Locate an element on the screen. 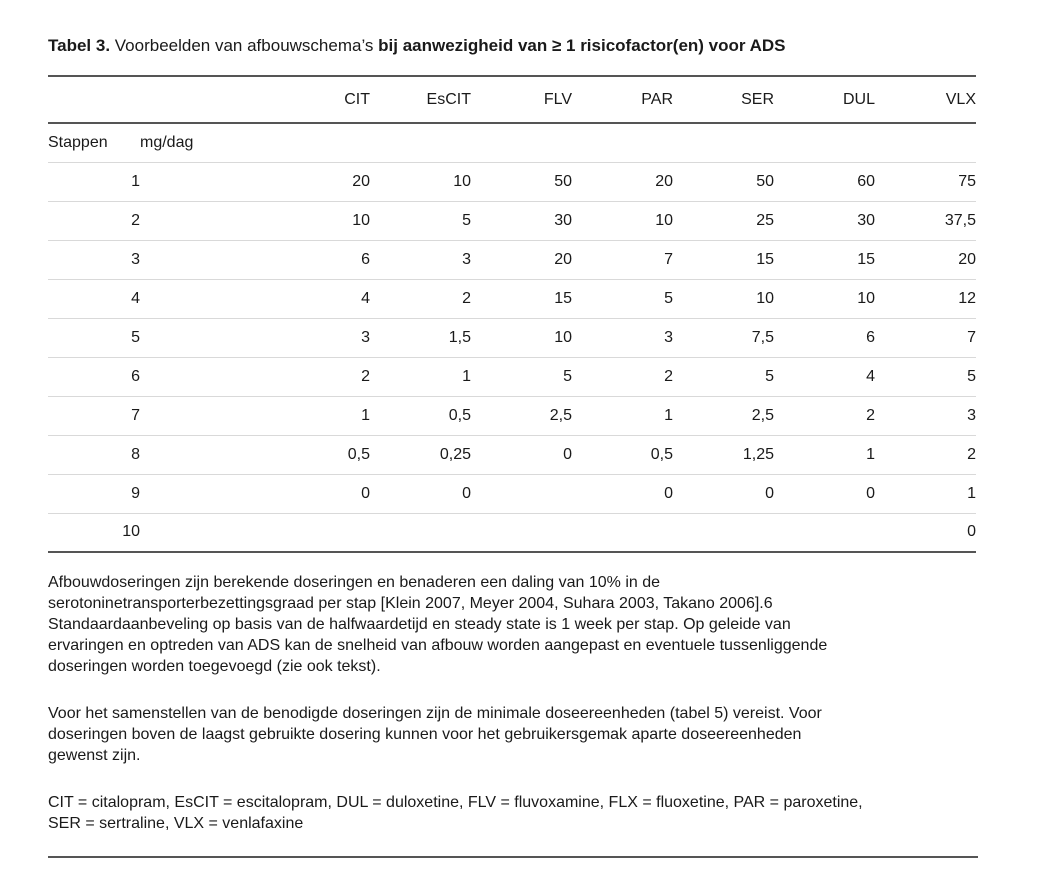 This screenshot has width=1040, height=890. dose-cell: 30 is located at coordinates (866, 220).